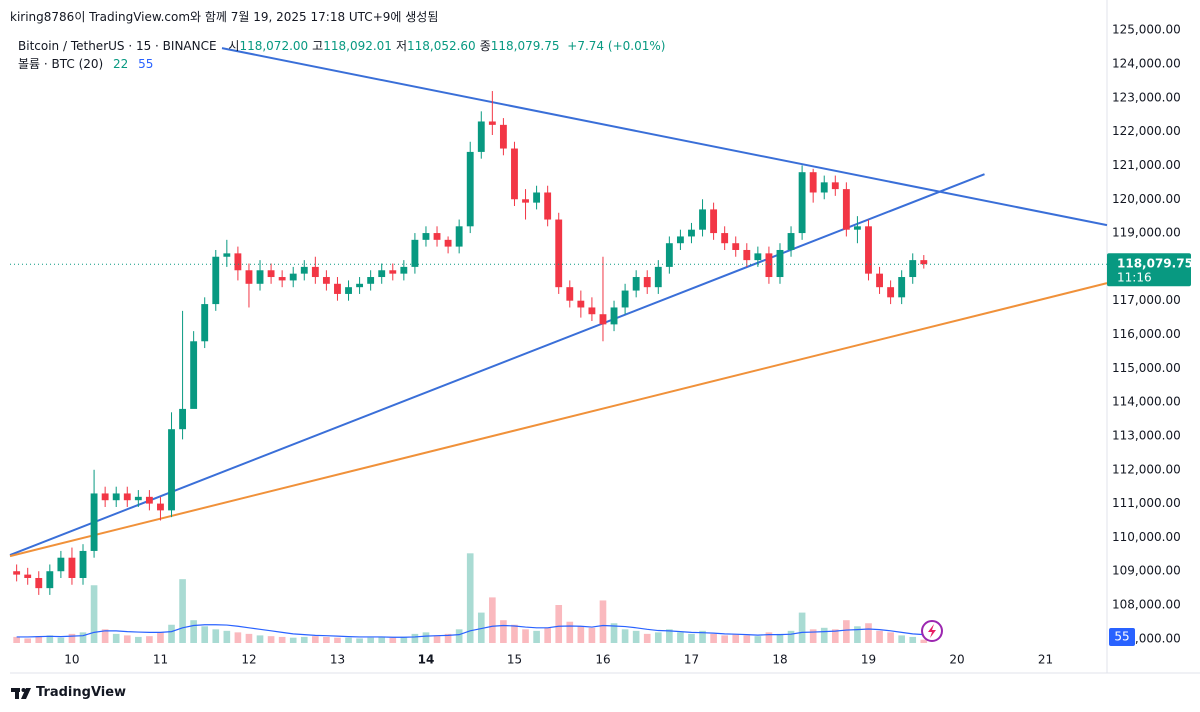 The height and width of the screenshot is (712, 1200). I want to click on legend-value: 118,092.01, so click(357, 46).